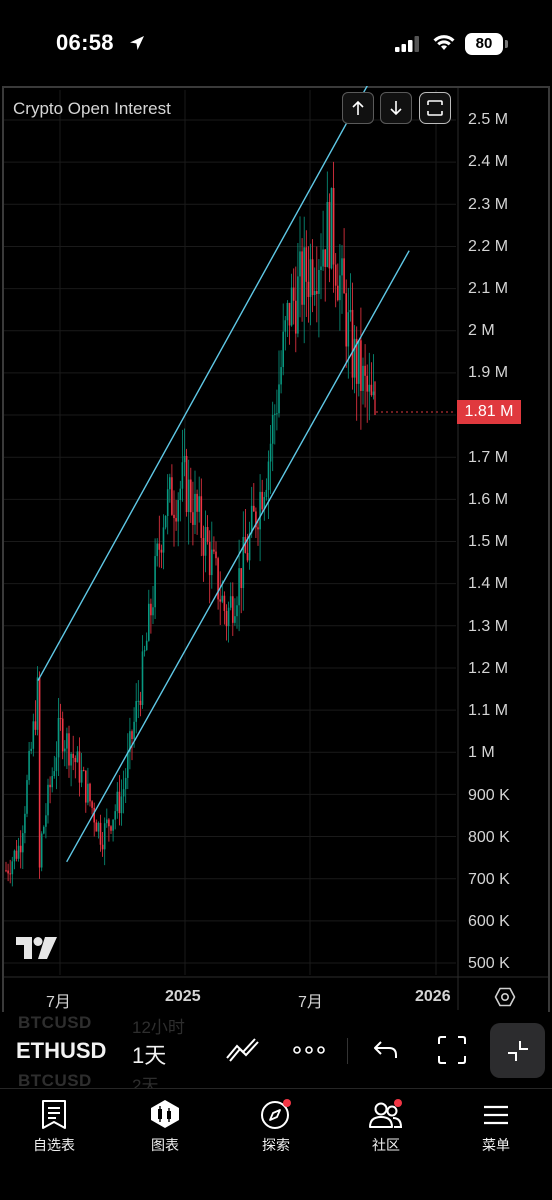 The width and height of the screenshot is (552, 1200). What do you see at coordinates (386, 1049) in the screenshot?
I see `undo-icon` at bounding box center [386, 1049].